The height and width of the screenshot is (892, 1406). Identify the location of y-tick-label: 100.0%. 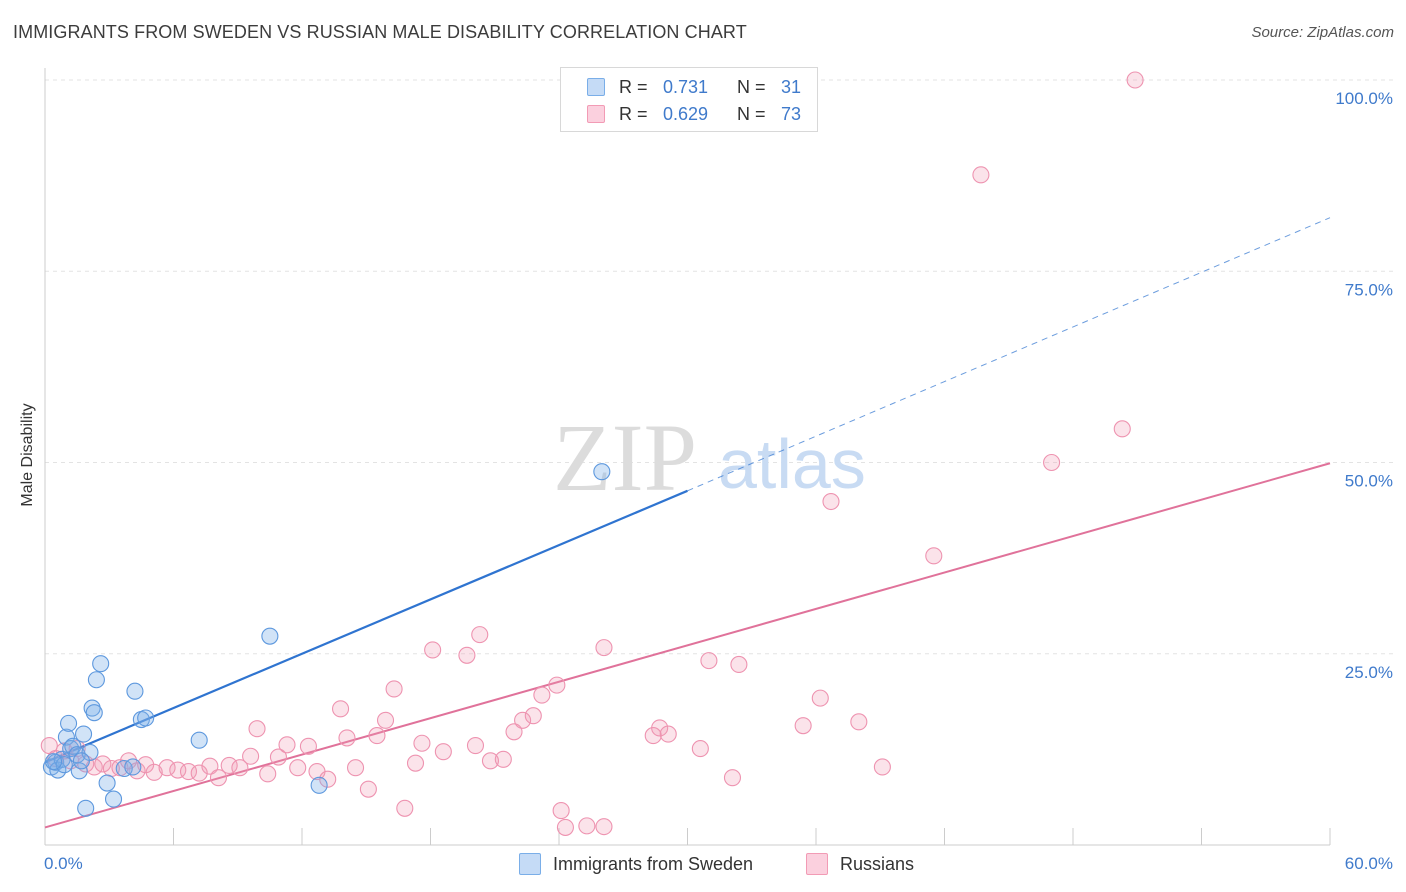
(1364, 98).